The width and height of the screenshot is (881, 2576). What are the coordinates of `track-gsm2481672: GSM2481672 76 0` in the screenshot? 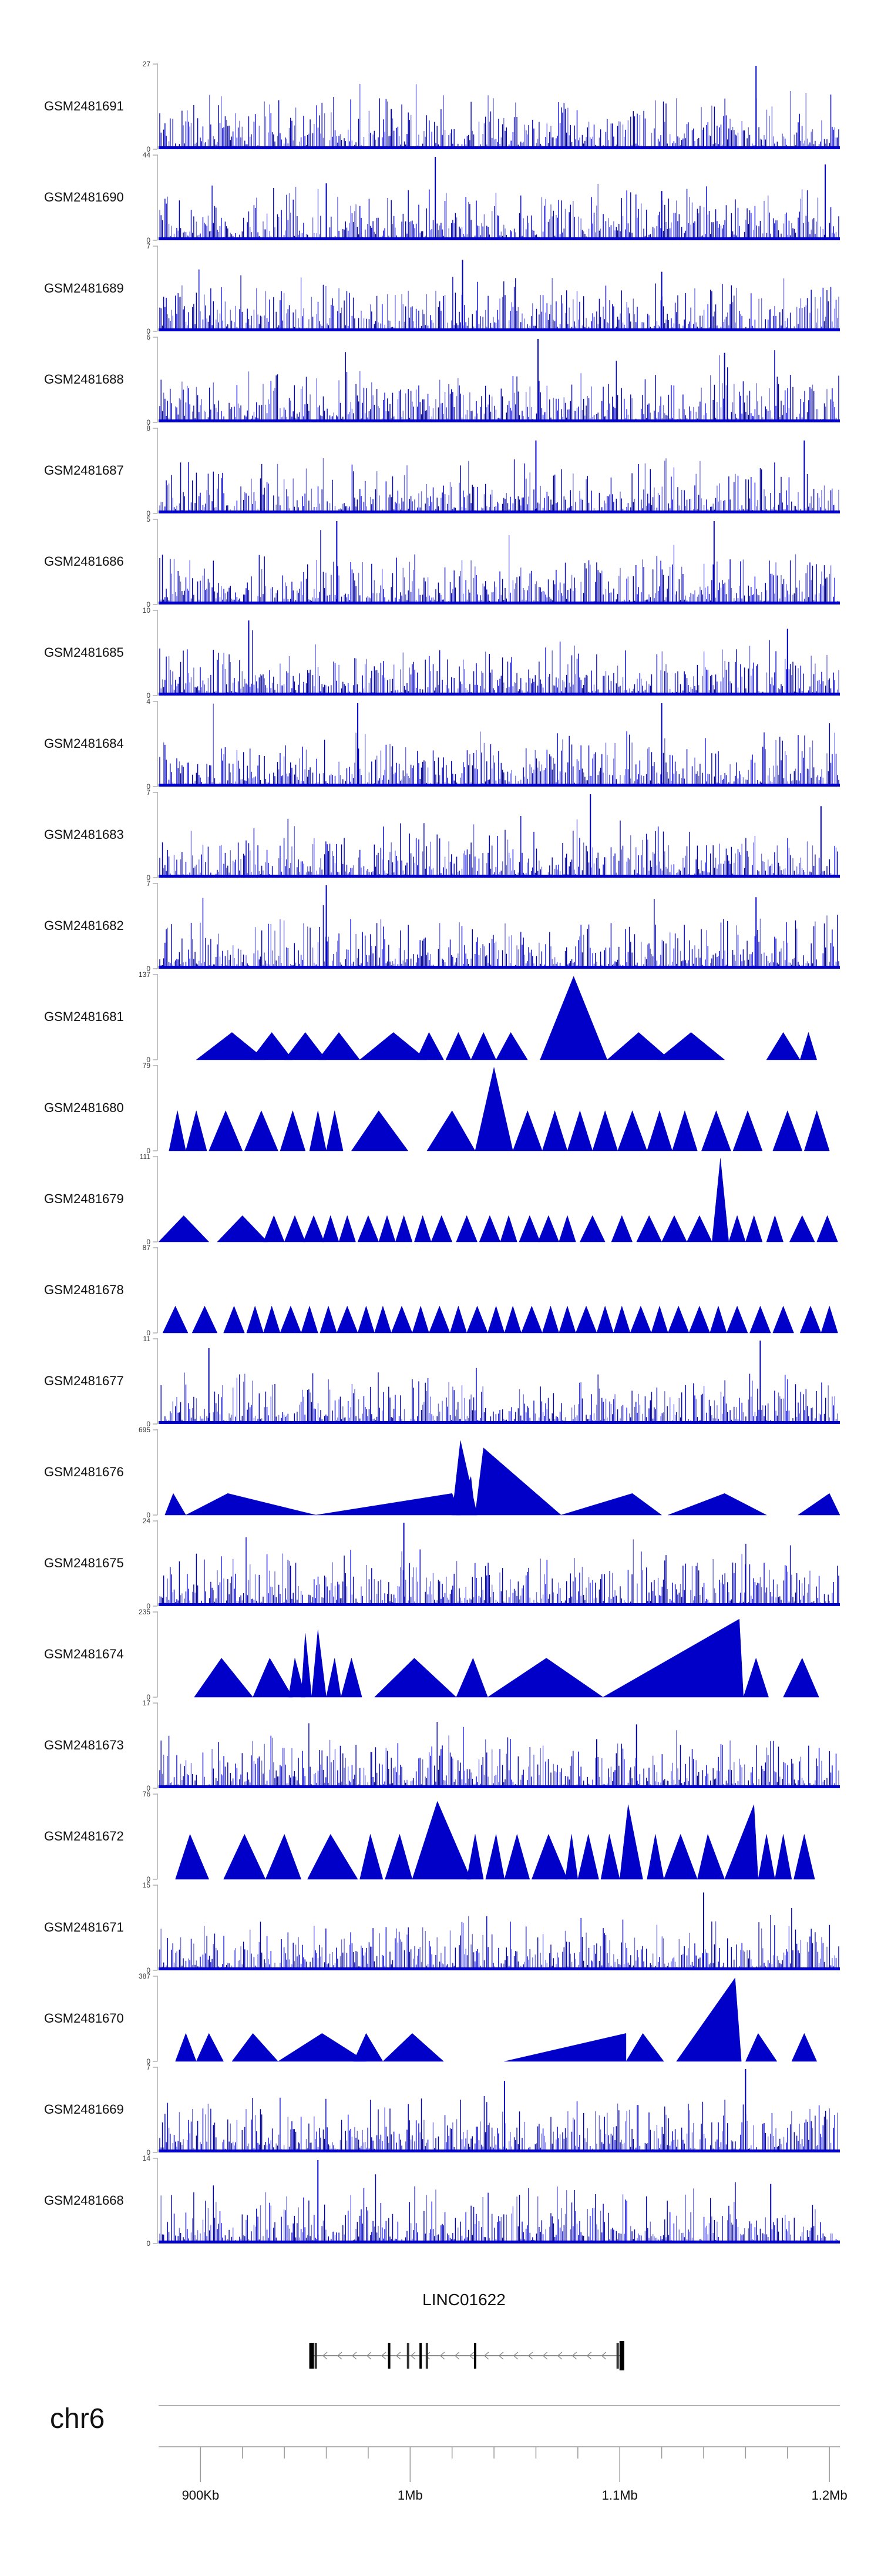 It's located at (430, 1836).